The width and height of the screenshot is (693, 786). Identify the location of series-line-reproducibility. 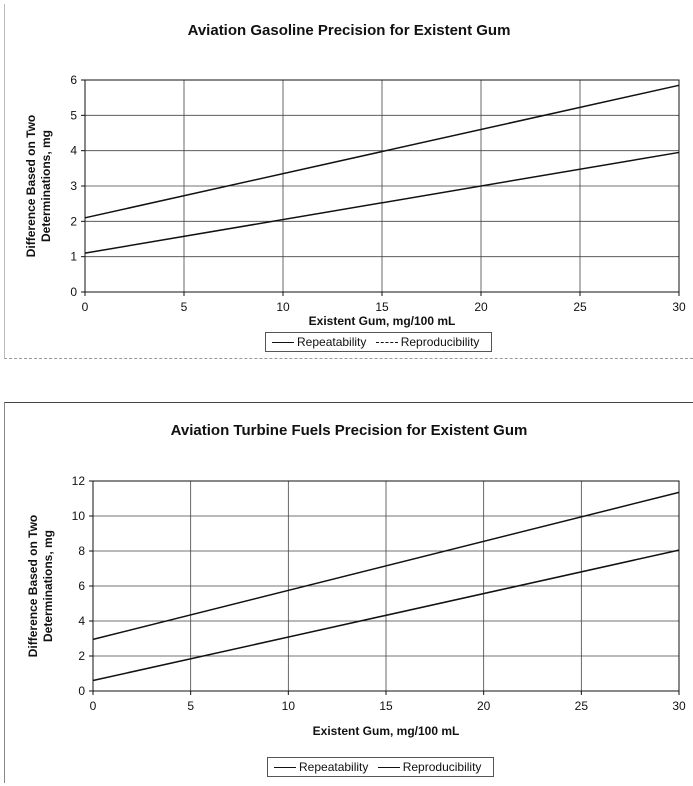
(382, 151).